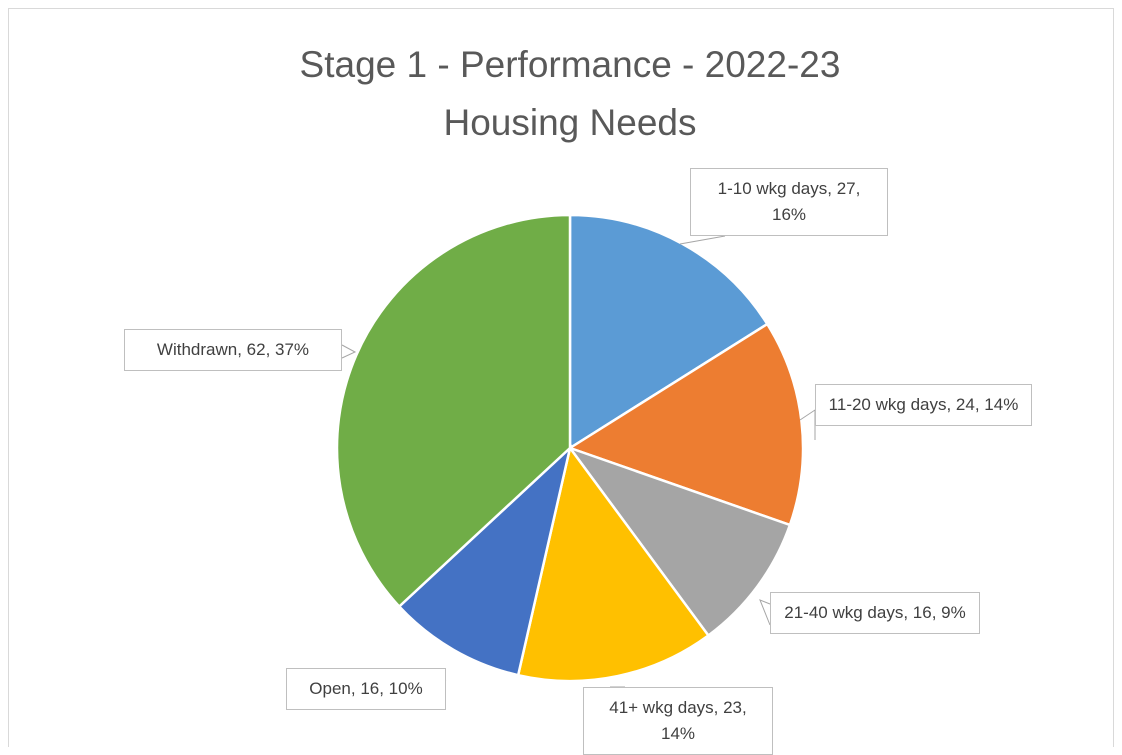 Image resolution: width=1122 pixels, height=755 pixels. Describe the element at coordinates (570, 122) in the screenshot. I see `chart-subtitle: Housing Needs` at that location.